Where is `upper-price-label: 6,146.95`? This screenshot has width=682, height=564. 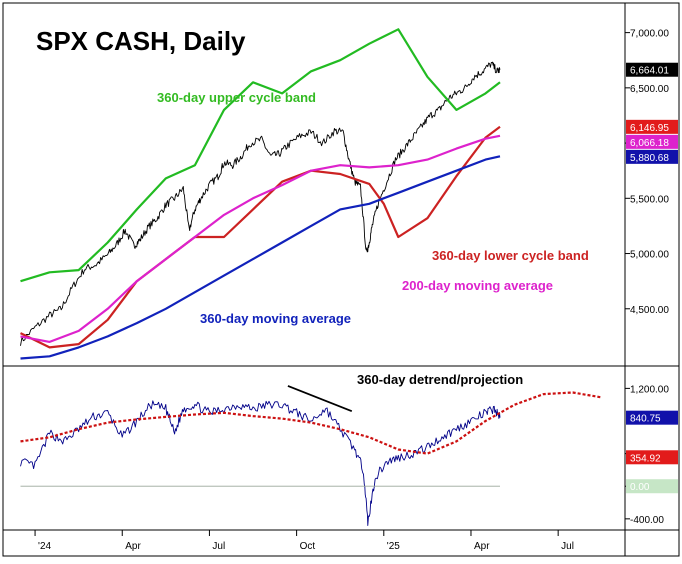
upper-price-label: 6,146.95 is located at coordinates (649, 128).